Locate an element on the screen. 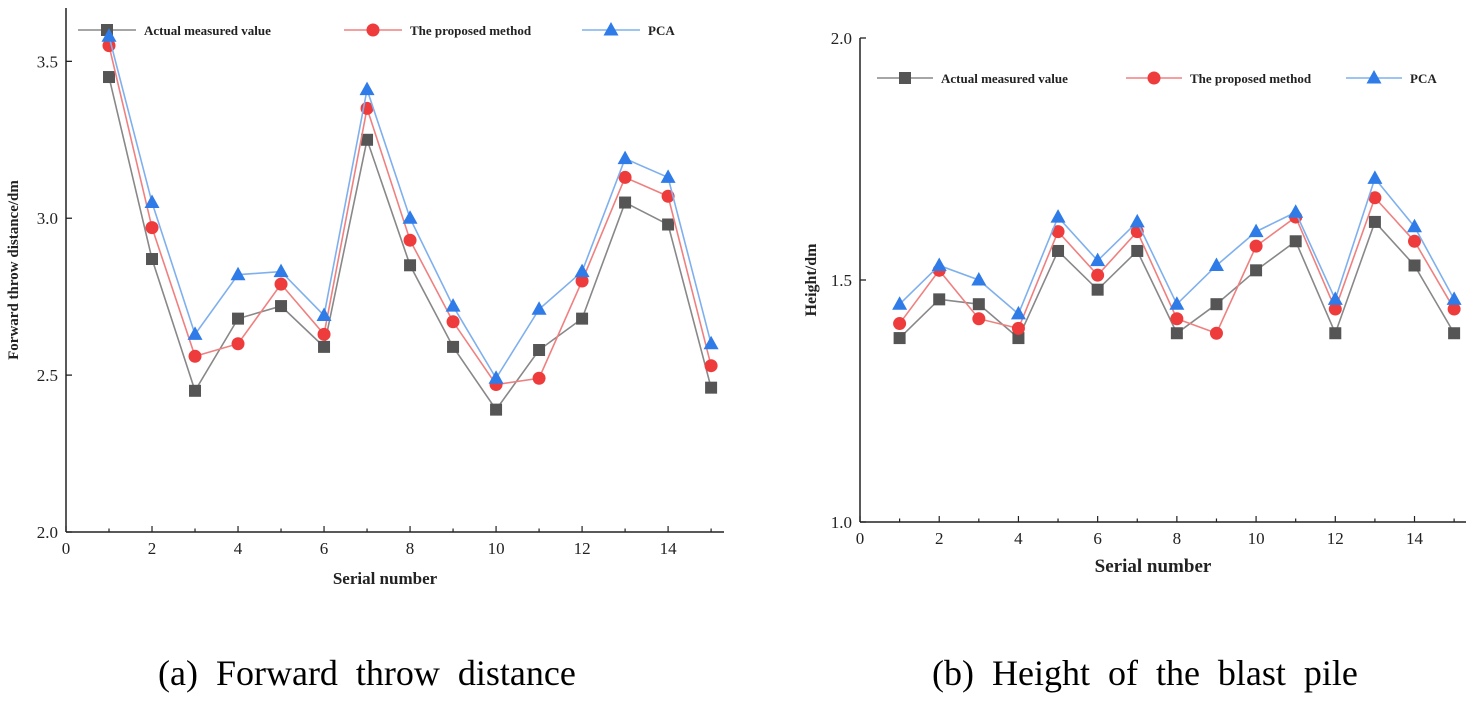 The height and width of the screenshot is (705, 1477). x-tick-label: 6 is located at coordinates (324, 548).